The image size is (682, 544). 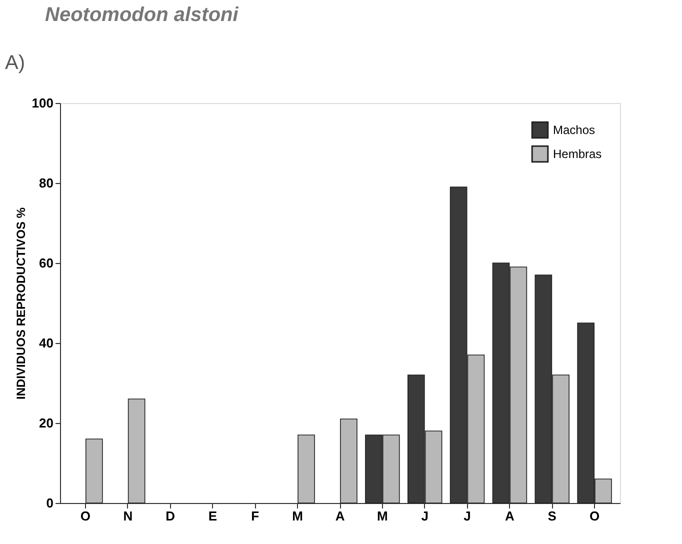 I want to click on text: A), so click(x=15, y=63).